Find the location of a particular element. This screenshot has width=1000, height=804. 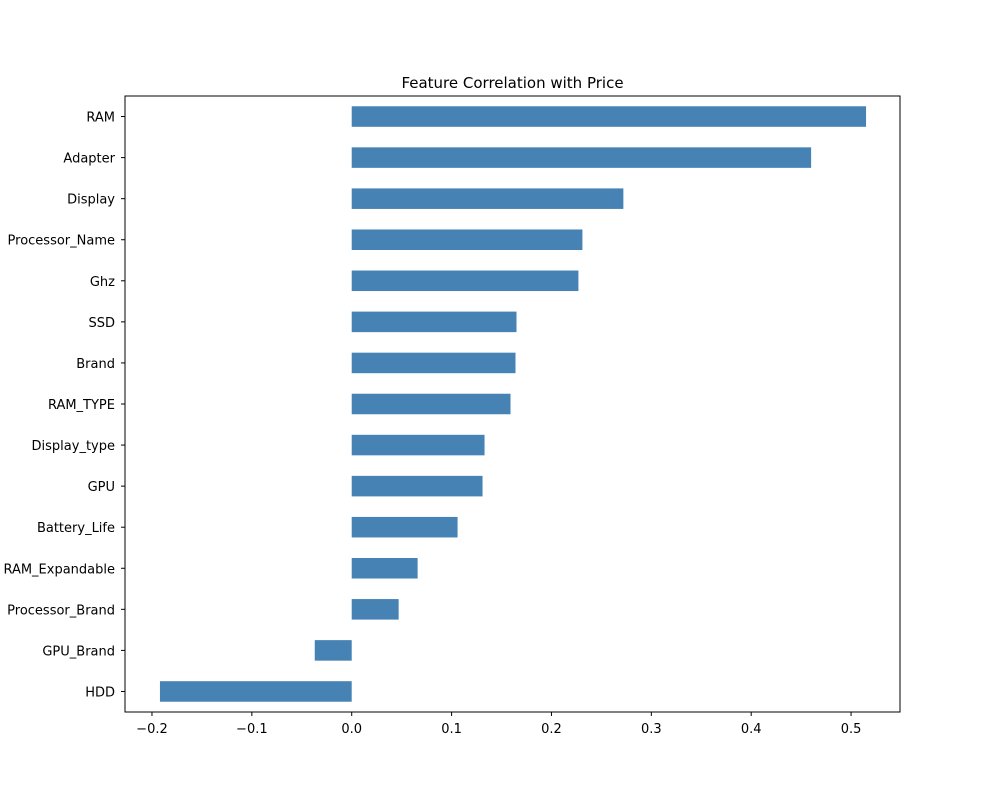

y-tick-label: GPU is located at coordinates (101, 487).